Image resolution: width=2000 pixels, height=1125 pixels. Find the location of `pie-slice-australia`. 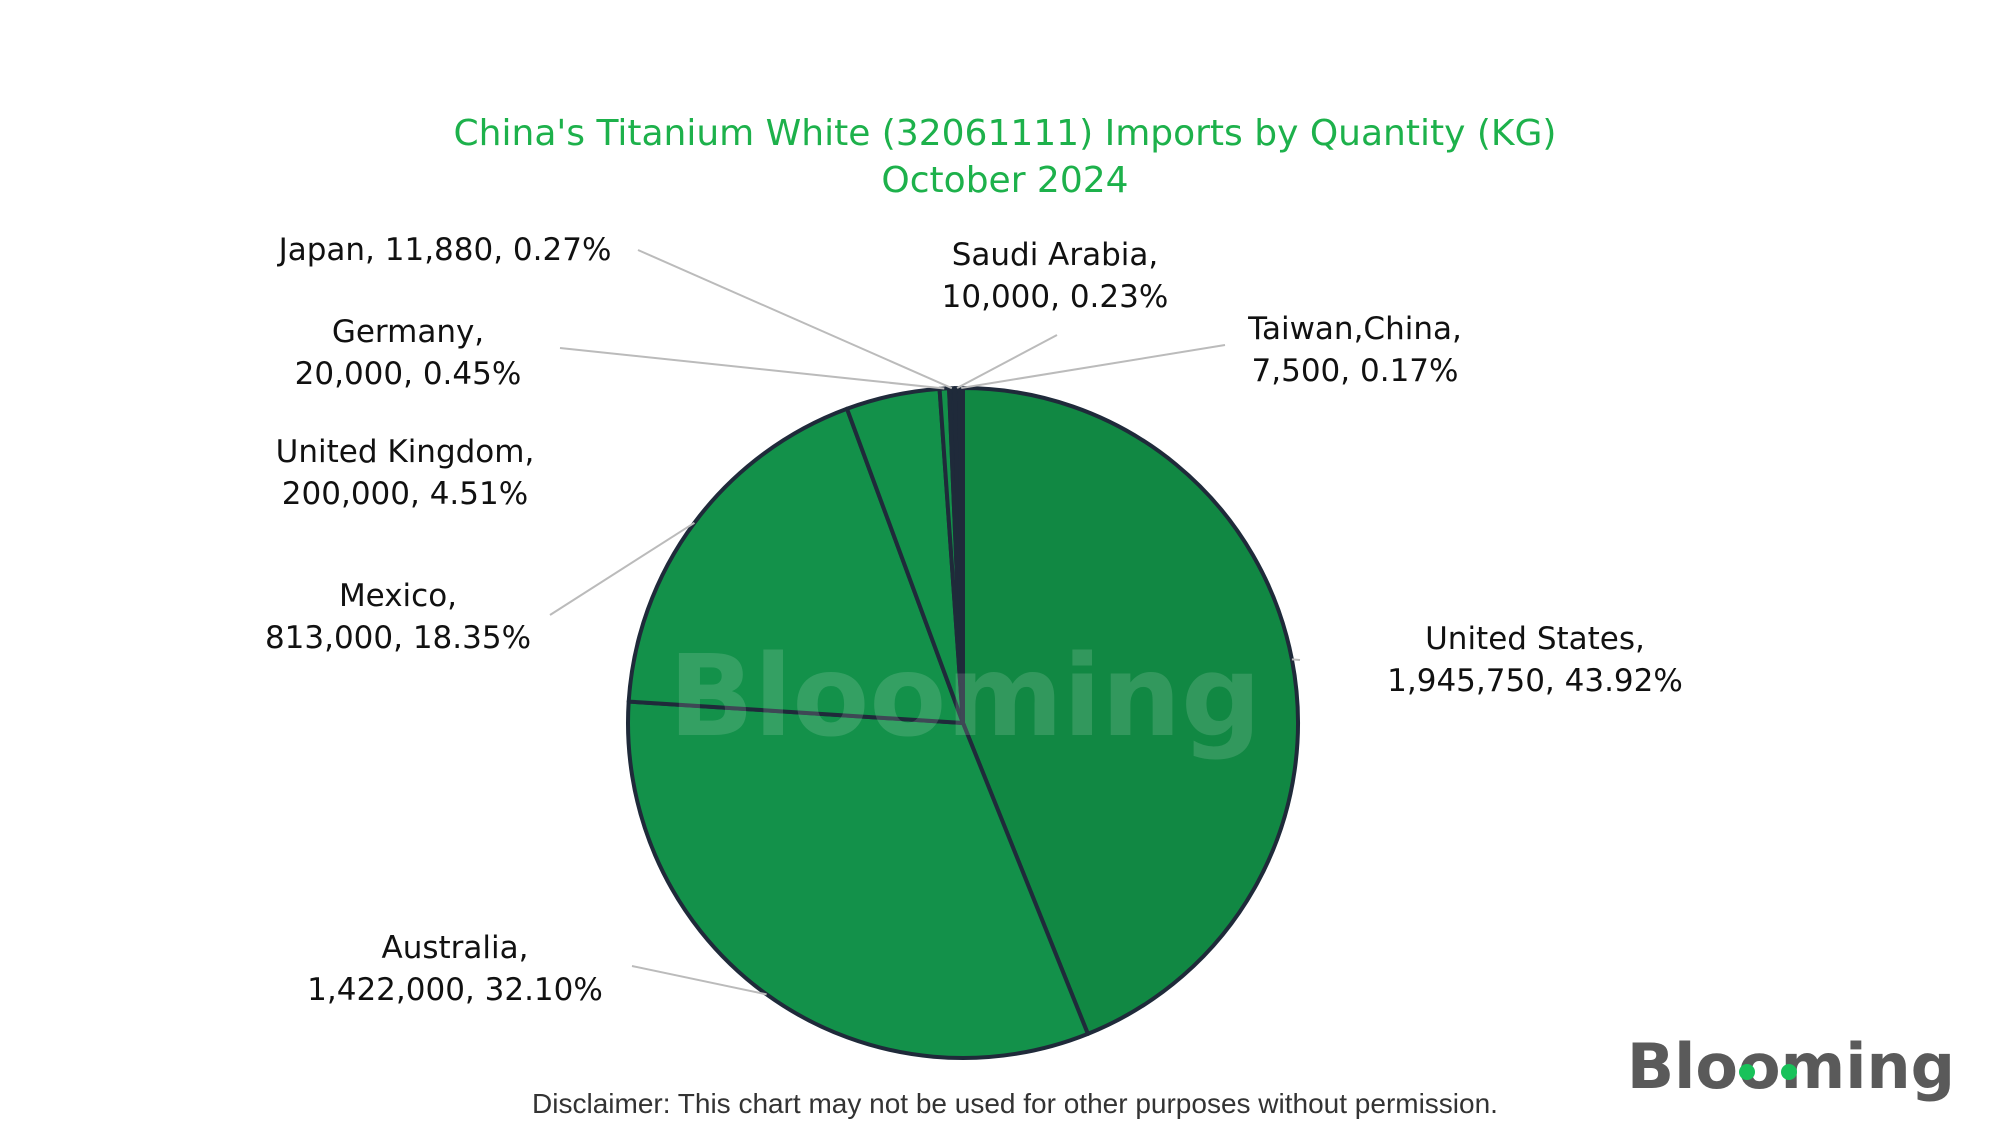

pie-slice-australia is located at coordinates (858, 879).